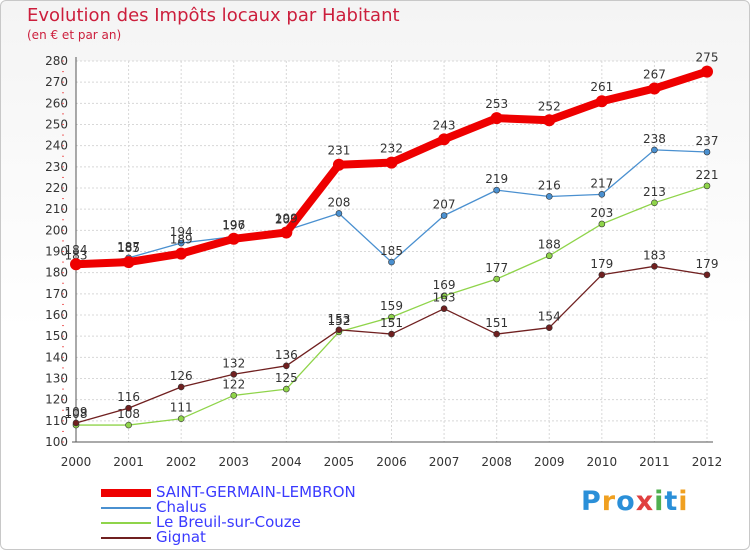 Image resolution: width=750 pixels, height=550 pixels. I want to click on logo-letter: P, so click(591, 501).